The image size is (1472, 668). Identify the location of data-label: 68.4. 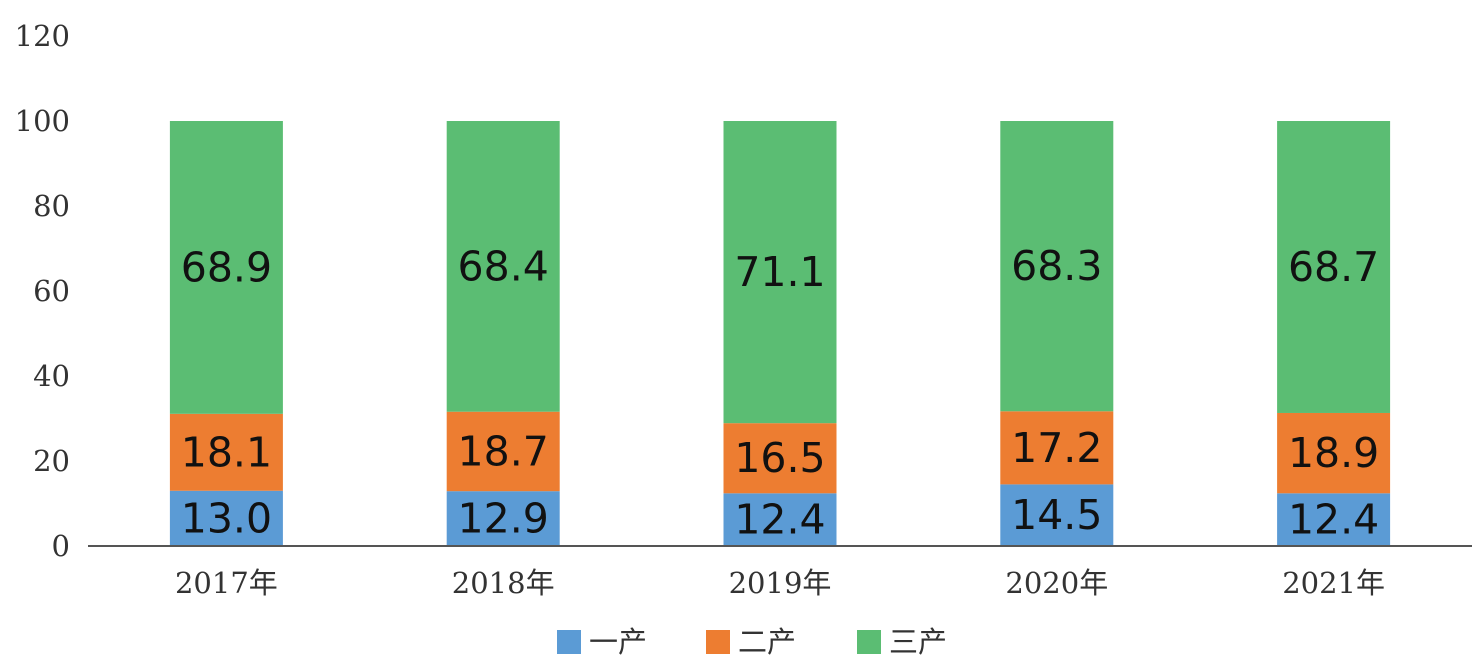
(503, 266).